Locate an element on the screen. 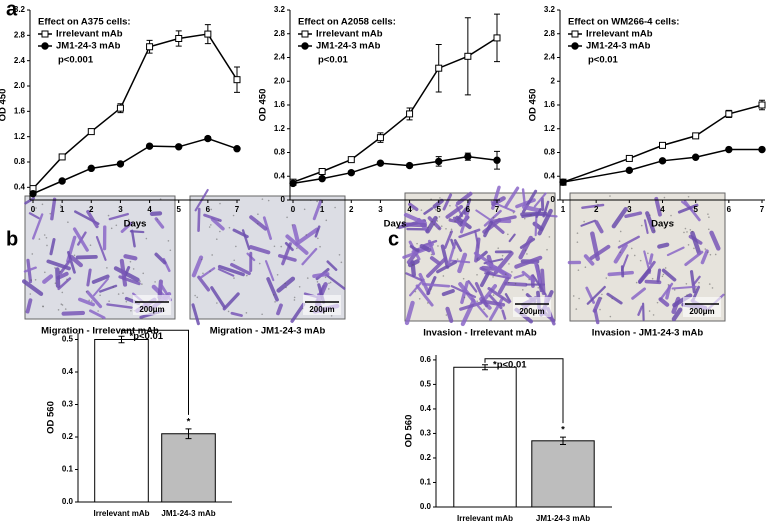 Image resolution: width=777 pixels, height=528 pixels. y-tick-label: 0.1 is located at coordinates (426, 482).